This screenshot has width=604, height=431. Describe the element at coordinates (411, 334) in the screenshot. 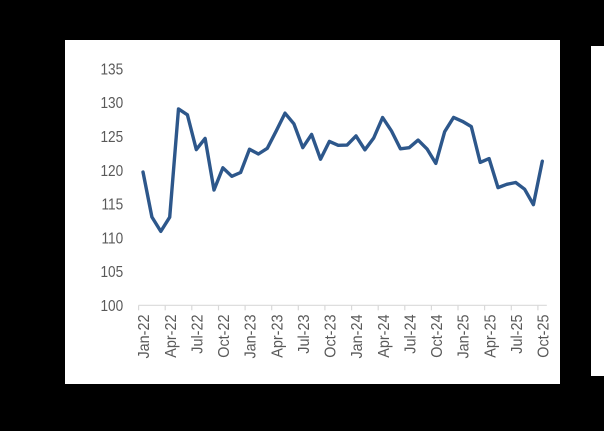

I see `svg-text: Jul-24` at that location.